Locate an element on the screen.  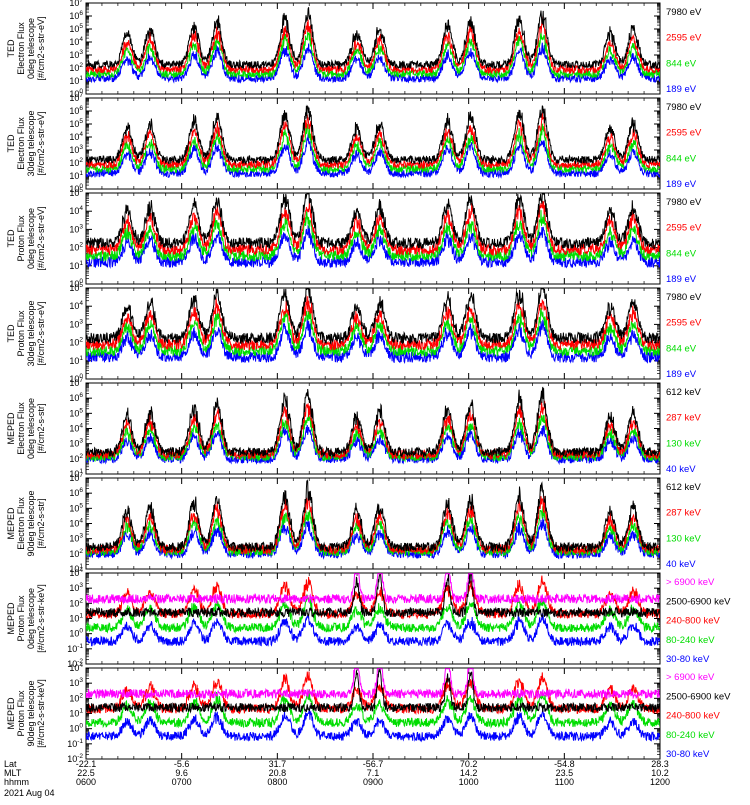
x-row-label: MLT is located at coordinates (13, 773).